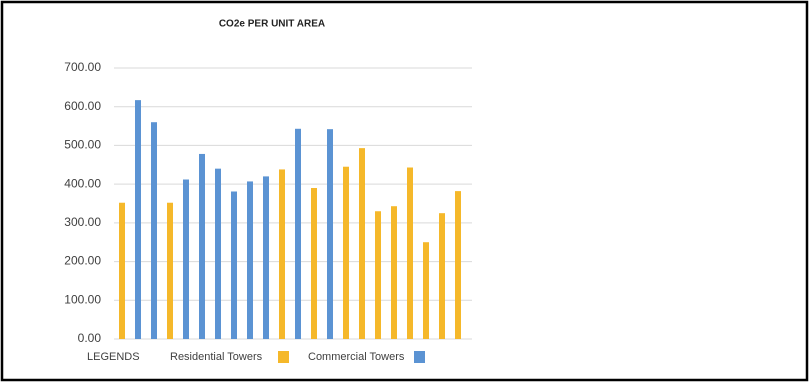  Describe the element at coordinates (356, 357) in the screenshot. I see `legend-label: Commercial Towers` at that location.